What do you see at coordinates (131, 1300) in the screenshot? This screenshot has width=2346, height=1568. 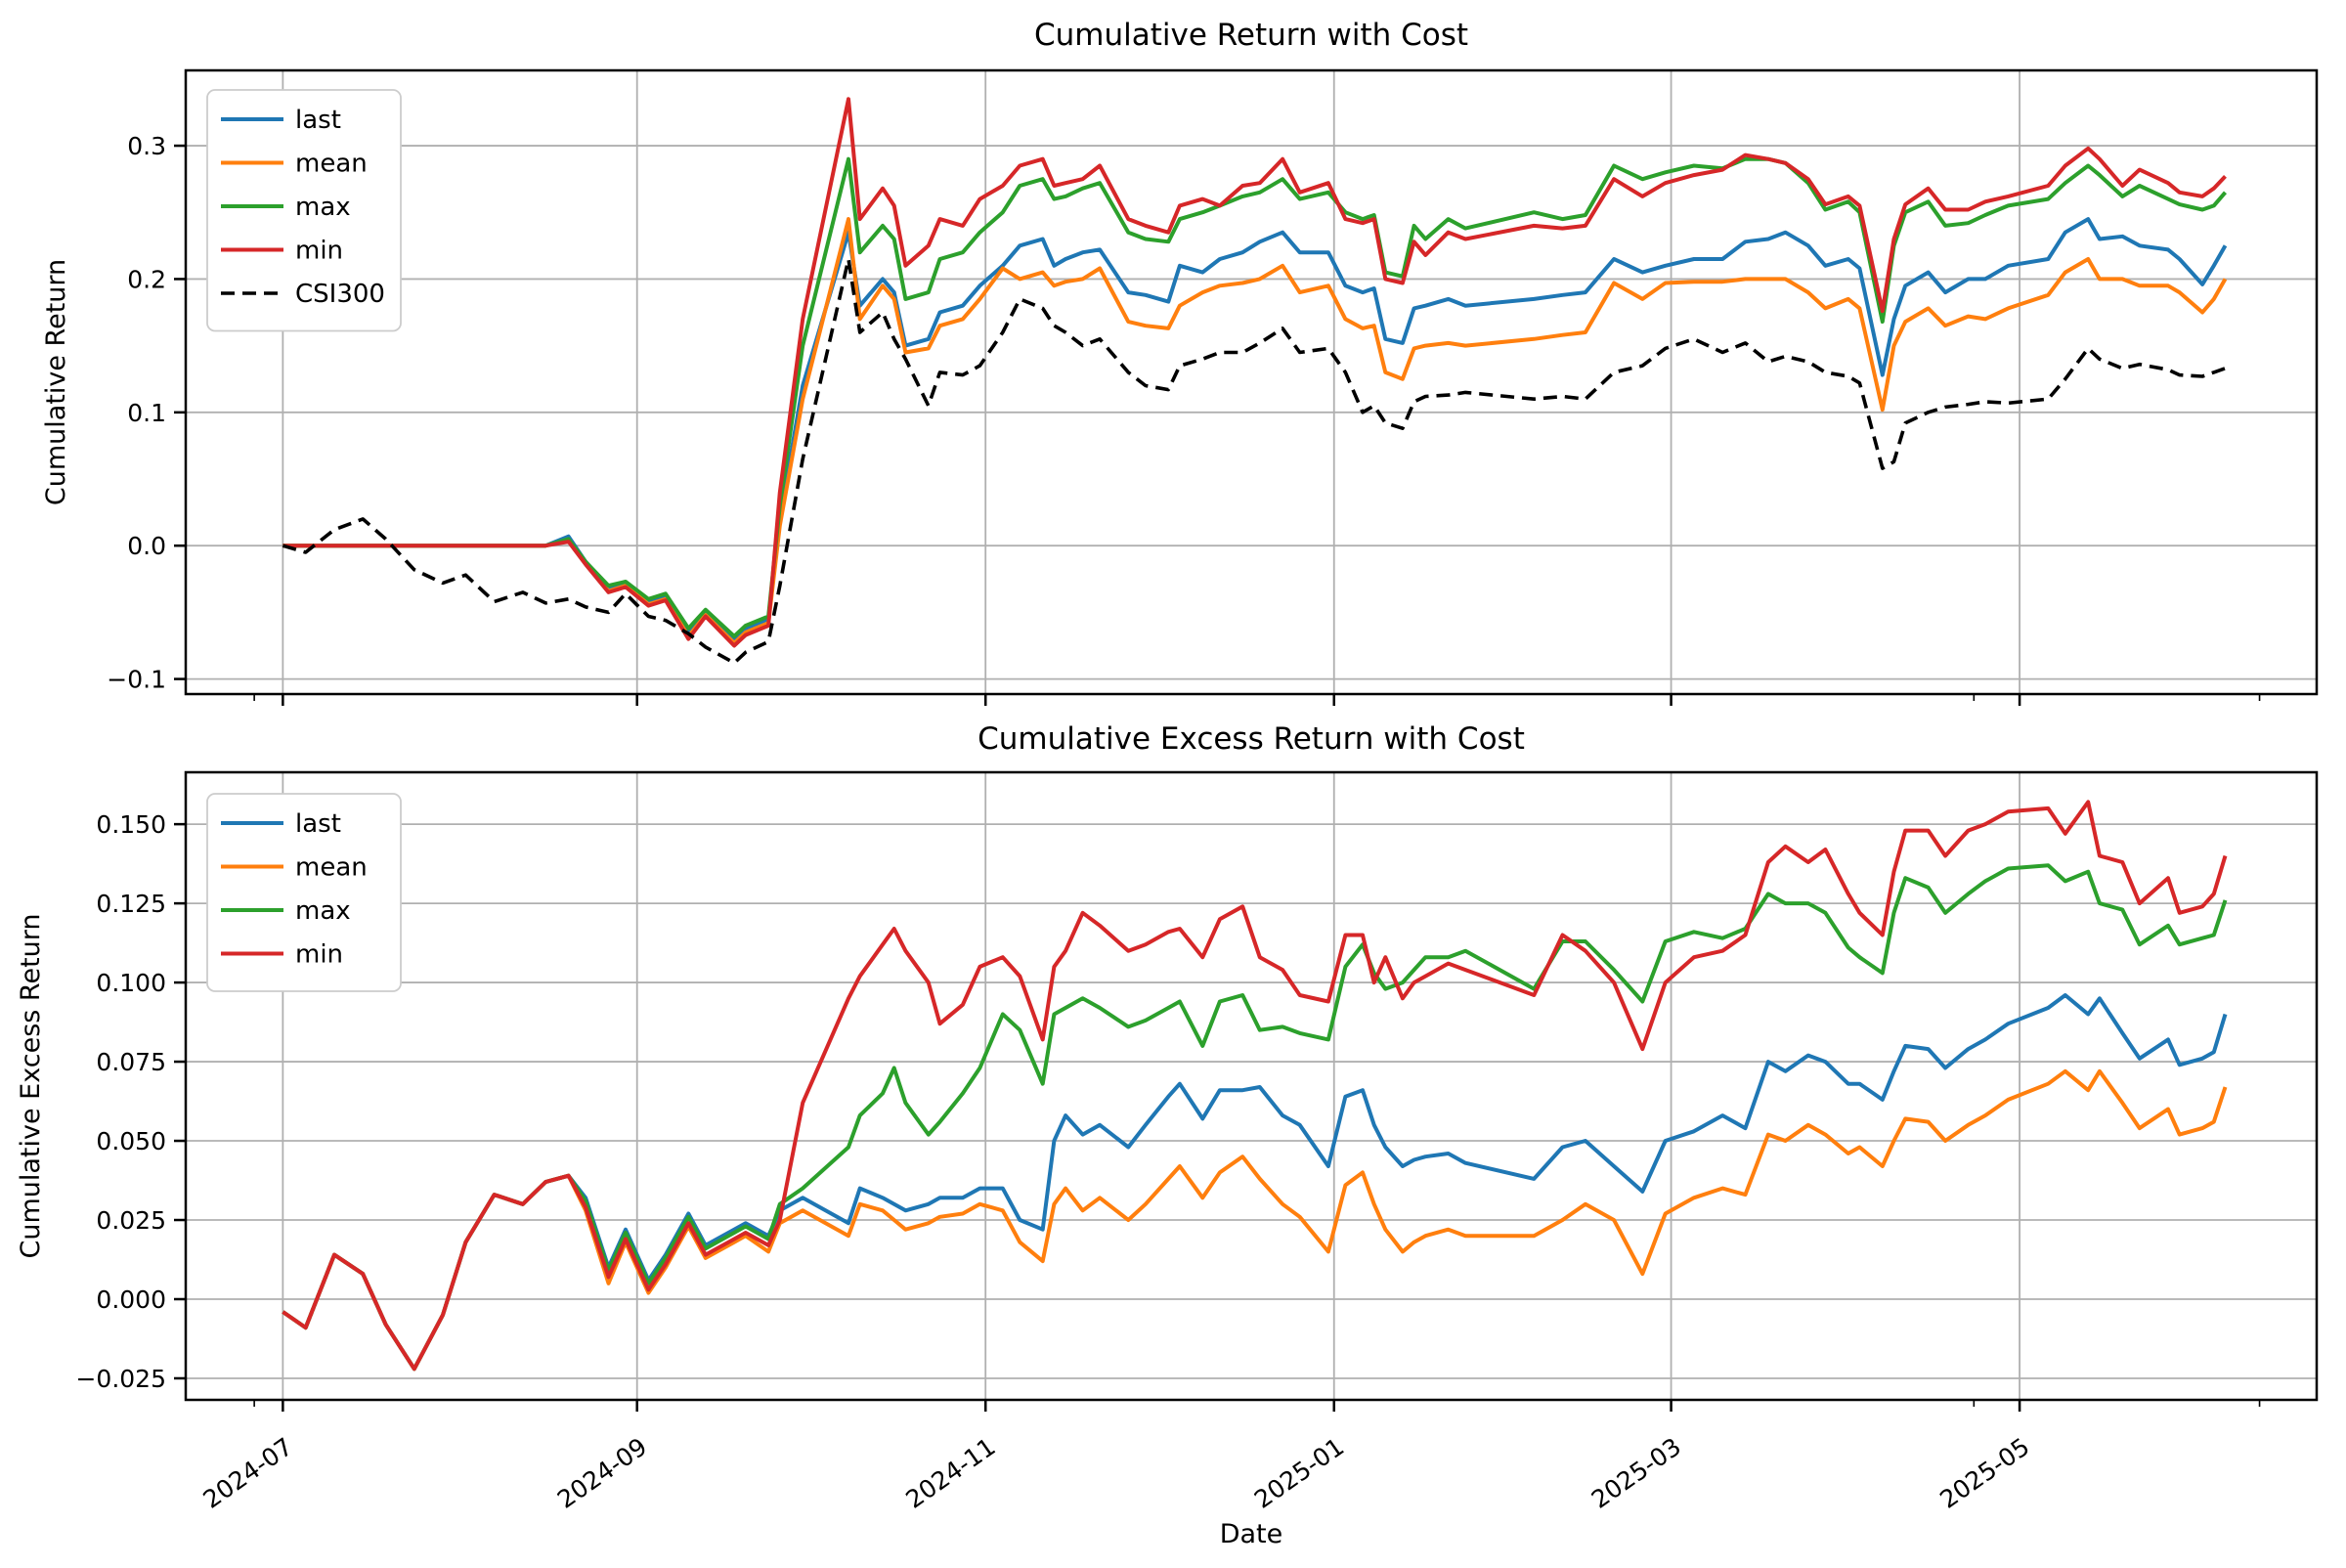 I see `y-tick-label: 0.000` at bounding box center [131, 1300].